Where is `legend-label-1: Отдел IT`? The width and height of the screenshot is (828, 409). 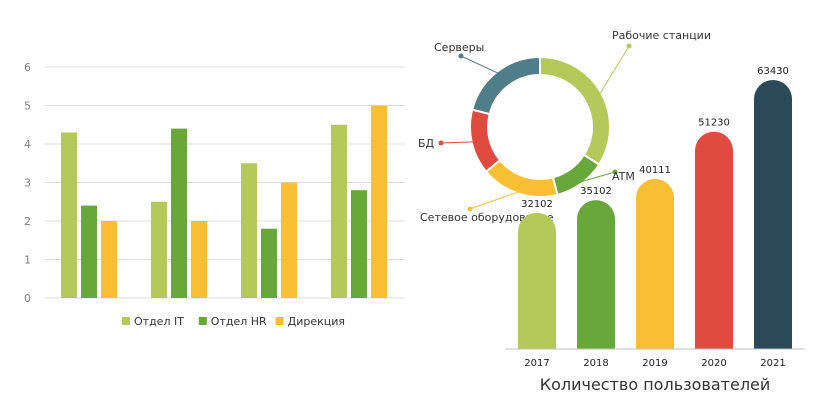 legend-label-1: Отдел IT is located at coordinates (159, 321).